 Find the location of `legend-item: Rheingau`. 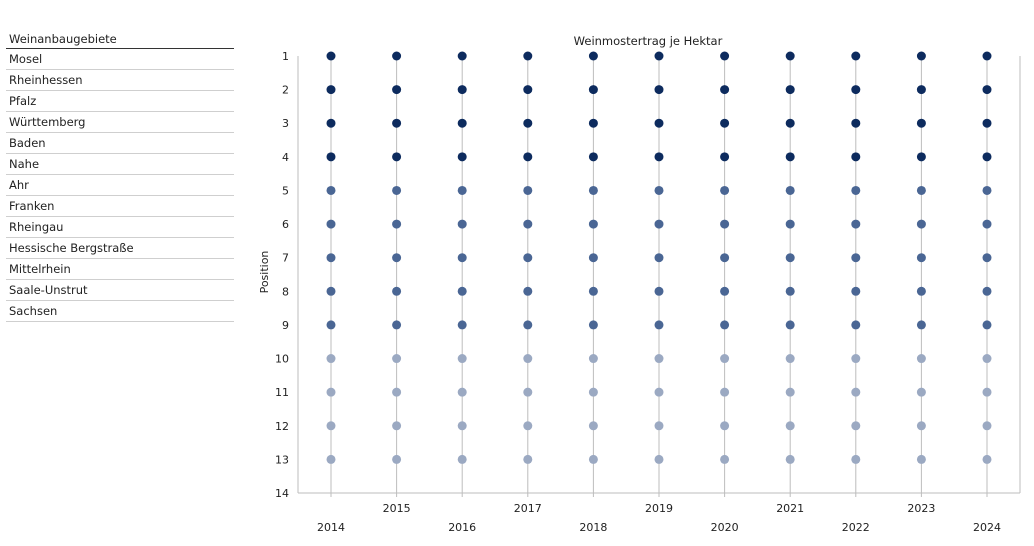

legend-item: Rheingau is located at coordinates (120, 227).